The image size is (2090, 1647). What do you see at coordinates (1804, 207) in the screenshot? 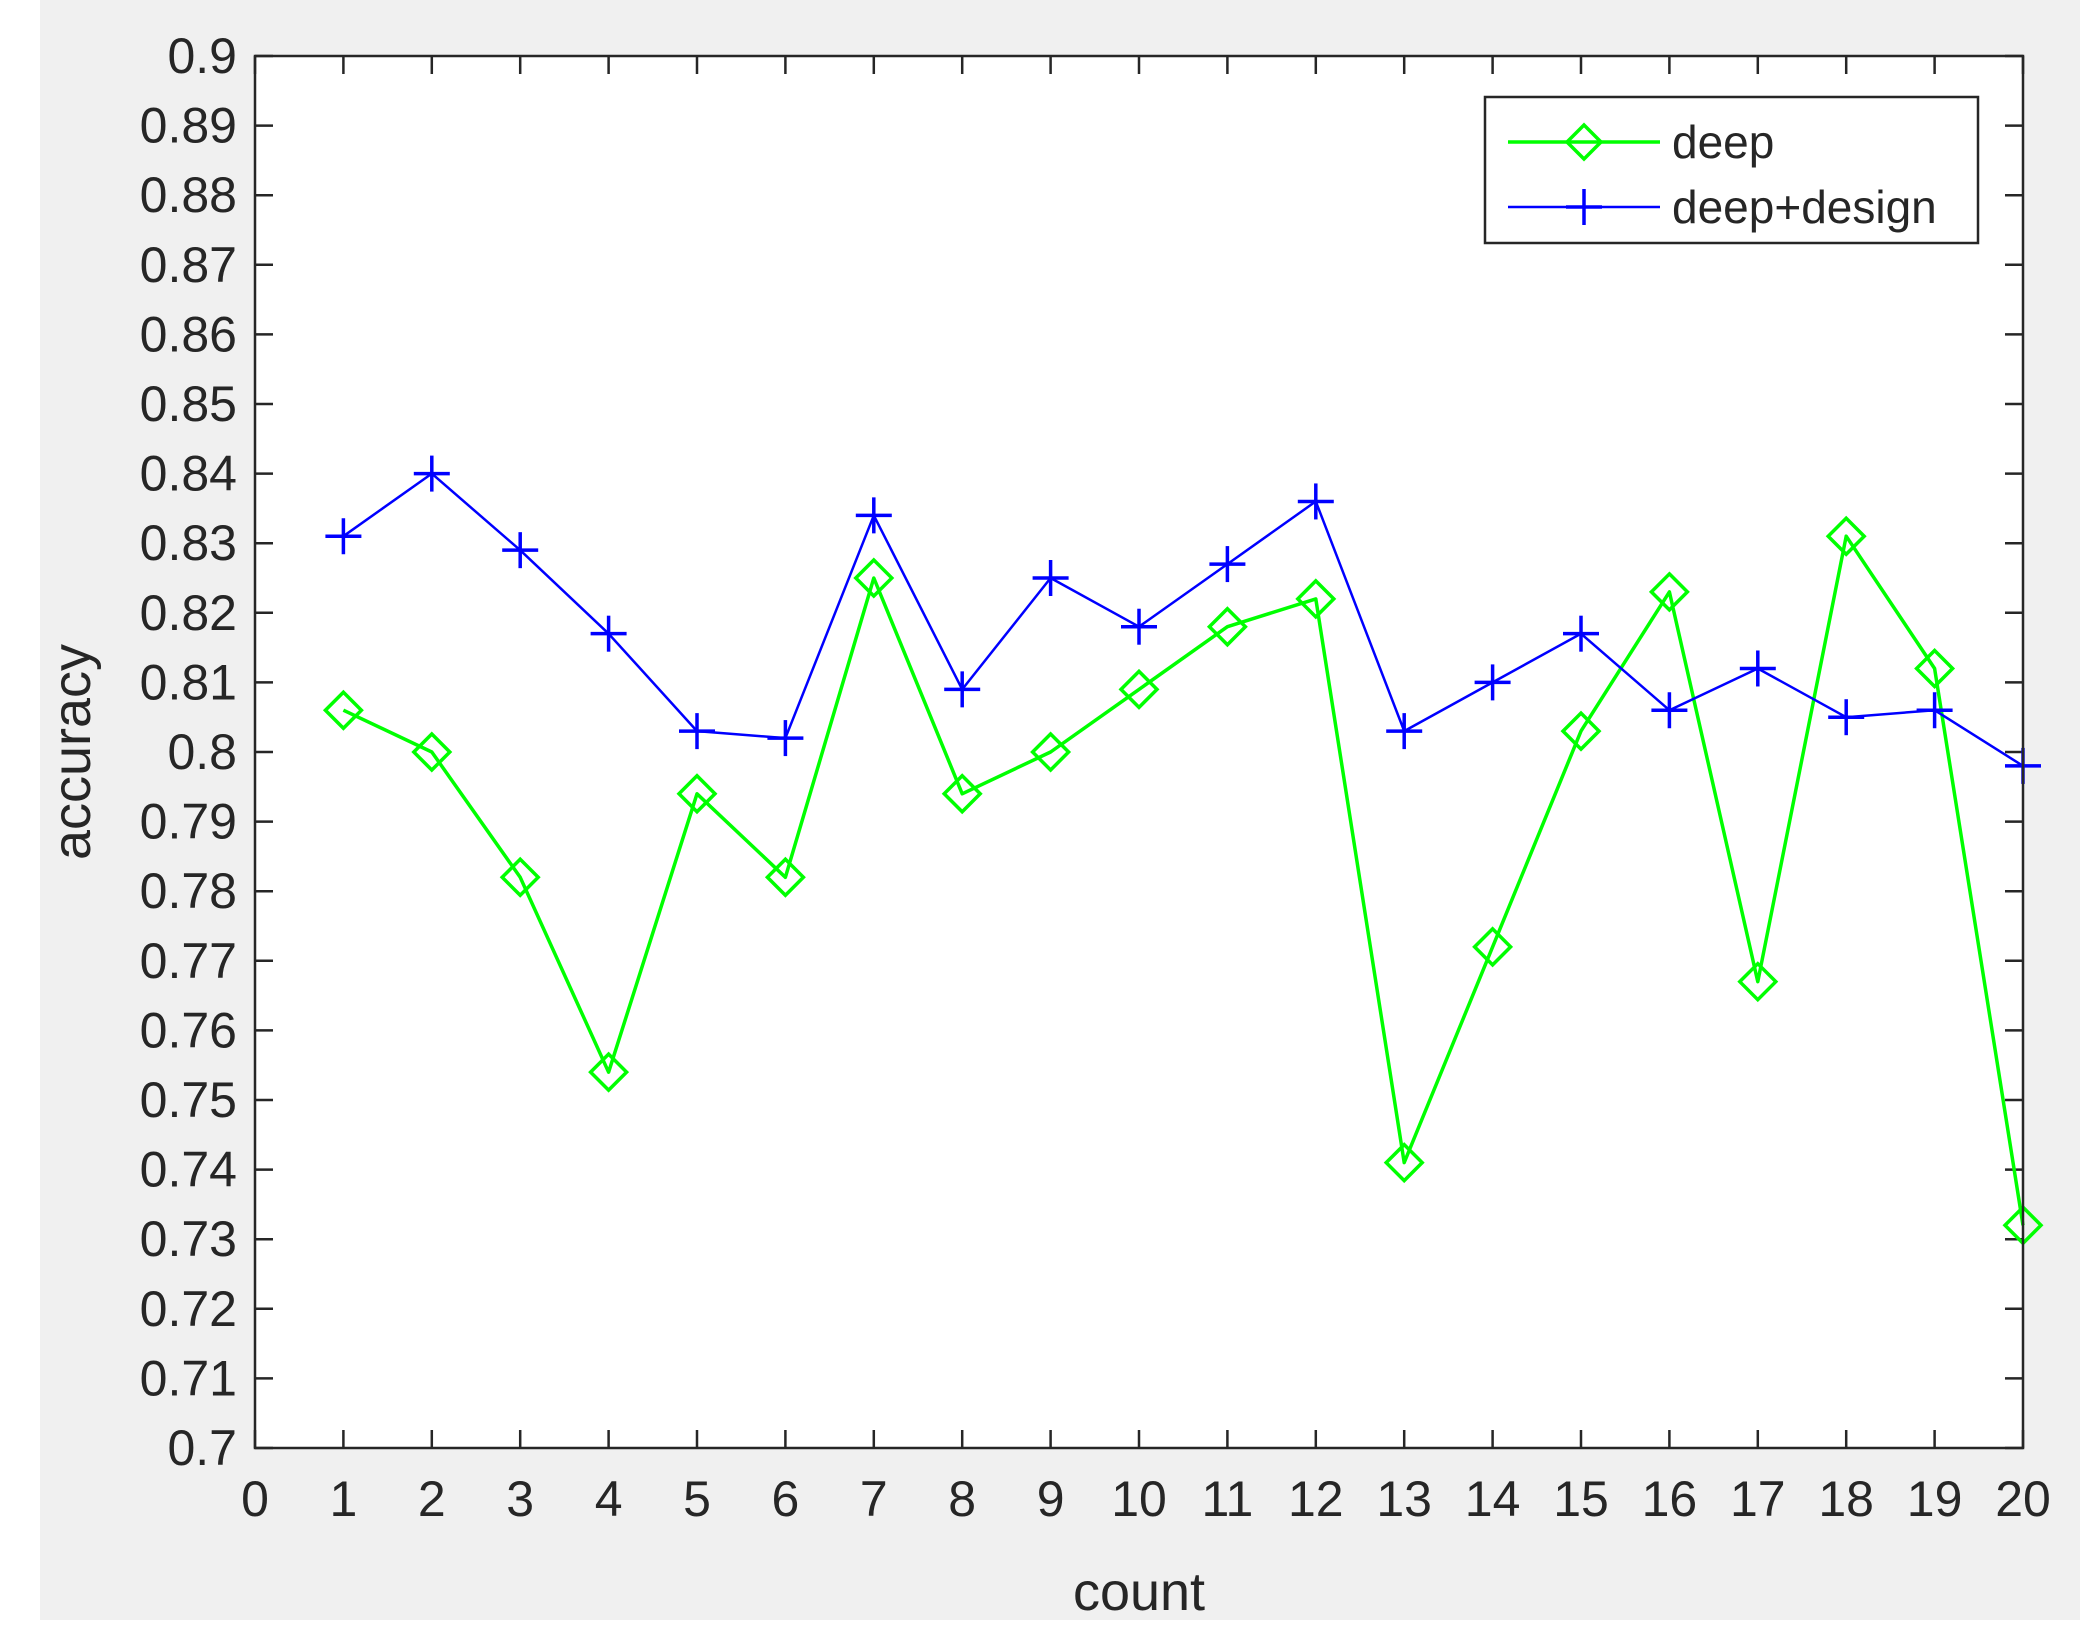
I see `legend-label-deep-design: deep+design` at bounding box center [1804, 207].